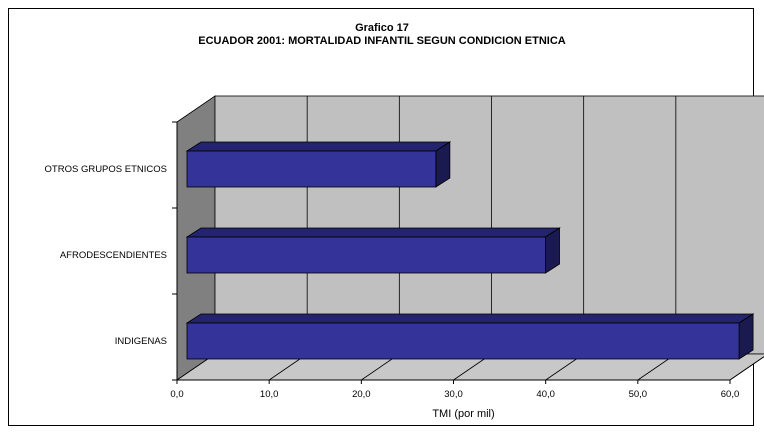  I want to click on x-tick-label: 20,0, so click(361, 394).